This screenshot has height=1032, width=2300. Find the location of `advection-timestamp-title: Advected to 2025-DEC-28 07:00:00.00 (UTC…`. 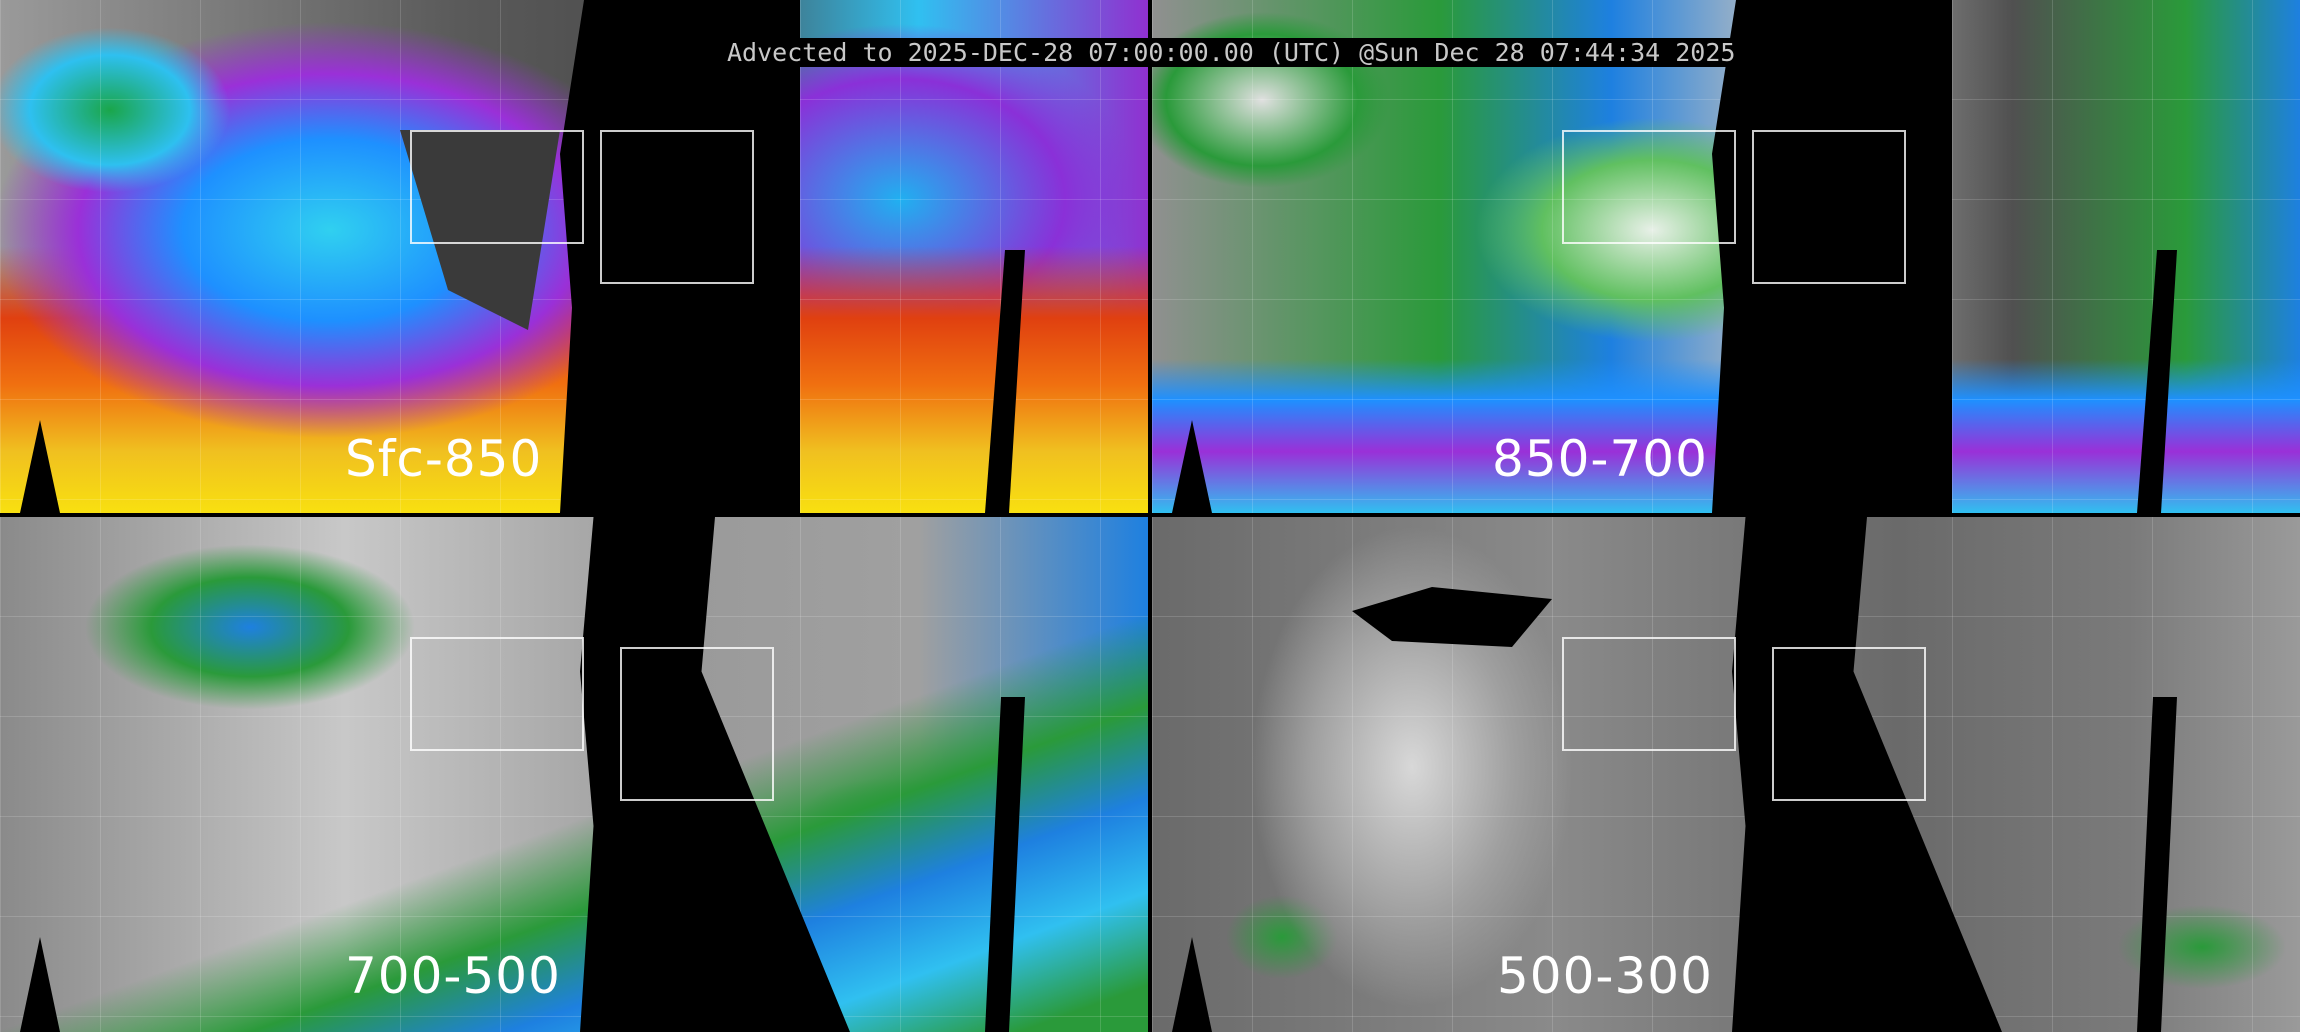

advection-timestamp-title: Advected to 2025-DEC-28 07:00:00.00 (UTC… is located at coordinates (1231, 52).